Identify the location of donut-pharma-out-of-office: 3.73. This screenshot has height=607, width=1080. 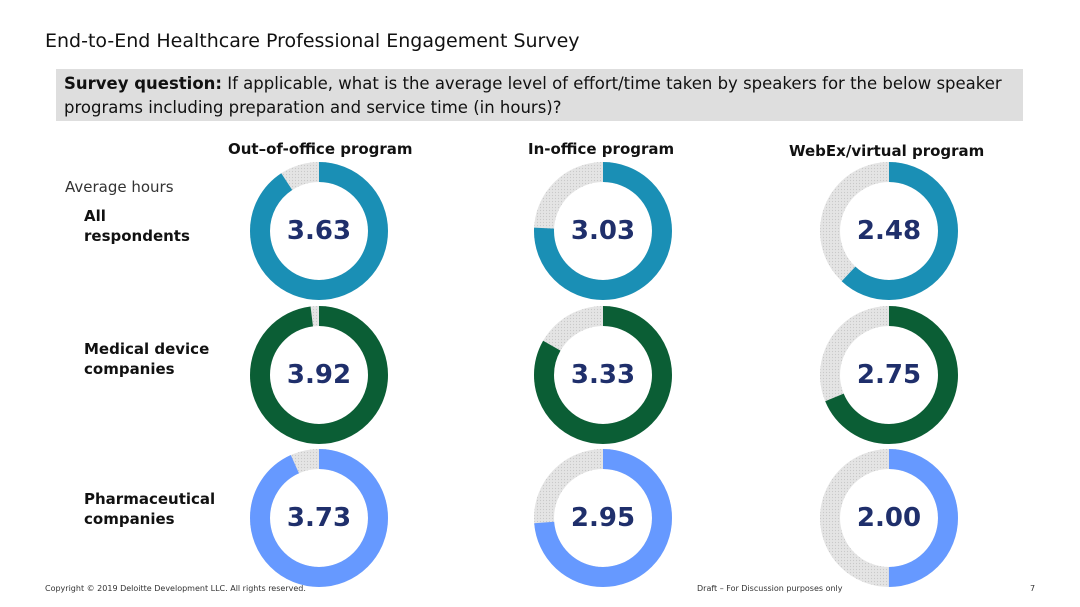
(319, 518).